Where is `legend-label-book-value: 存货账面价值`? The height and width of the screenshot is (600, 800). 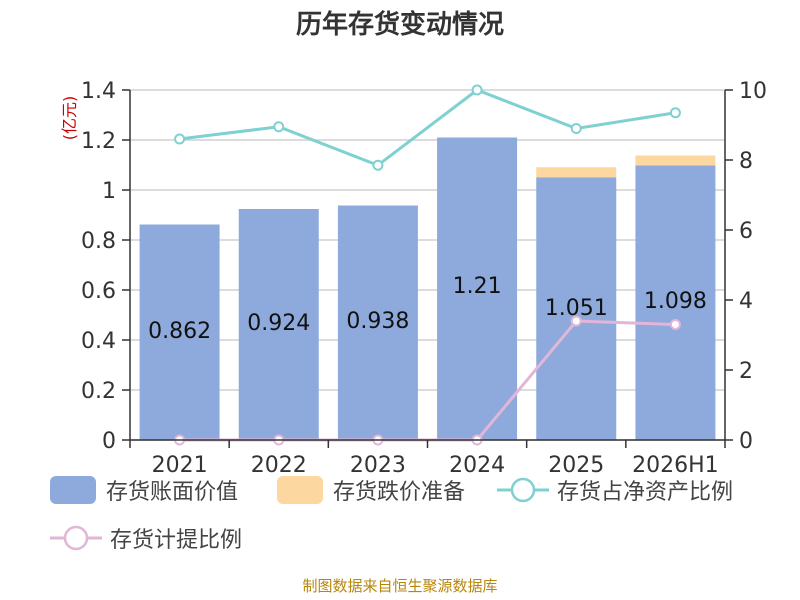 legend-label-book-value: 存货账面价值 is located at coordinates (172, 492).